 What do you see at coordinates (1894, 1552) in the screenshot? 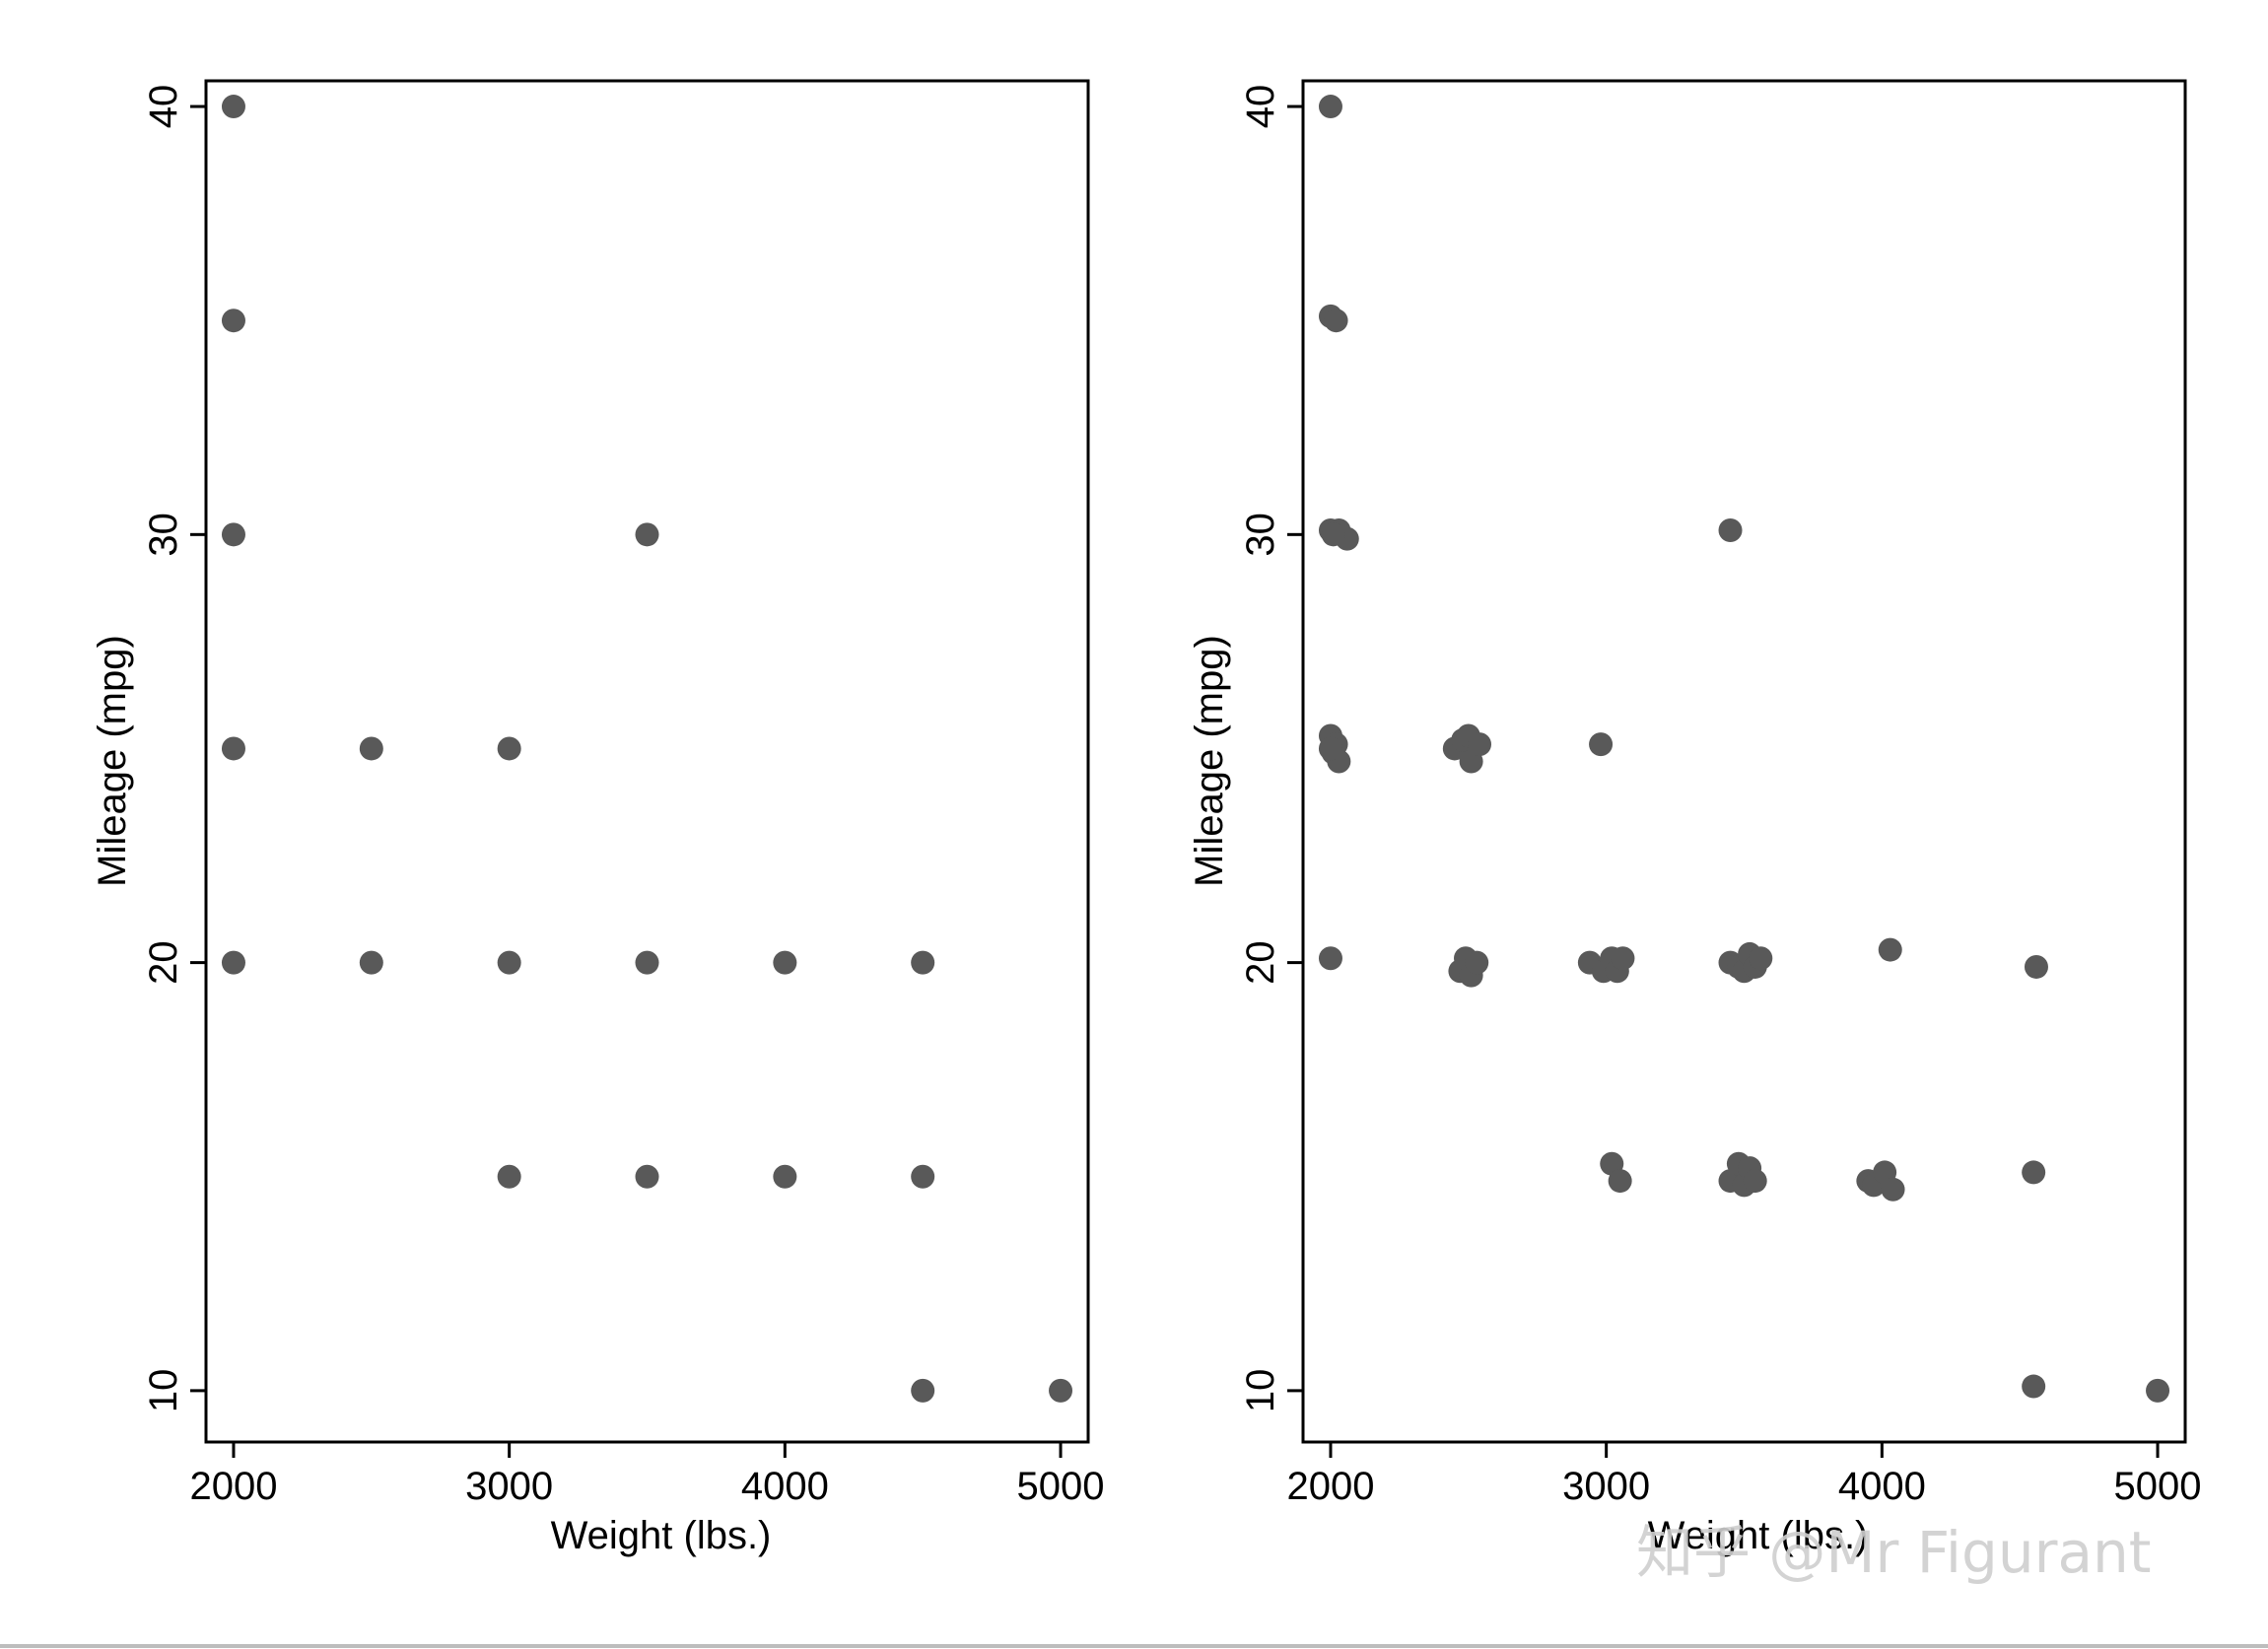
I see `watermark: 知乎 @Mr Figurant` at bounding box center [1894, 1552].